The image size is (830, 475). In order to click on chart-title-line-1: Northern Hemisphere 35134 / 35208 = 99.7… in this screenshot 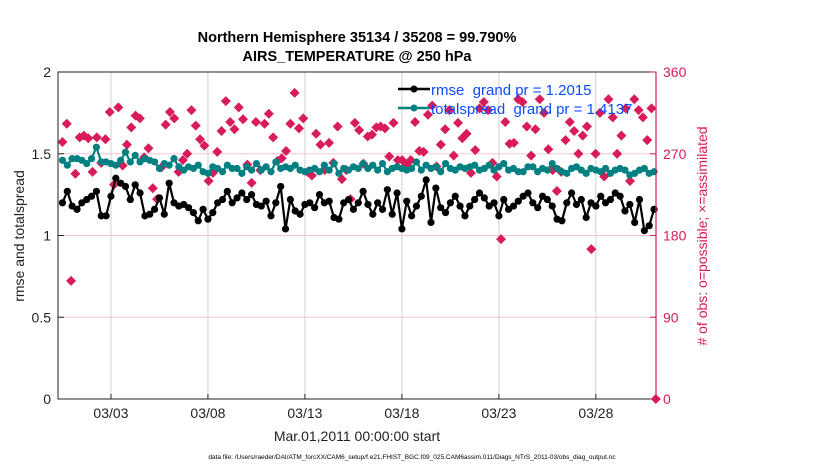, I will do `click(357, 38)`.